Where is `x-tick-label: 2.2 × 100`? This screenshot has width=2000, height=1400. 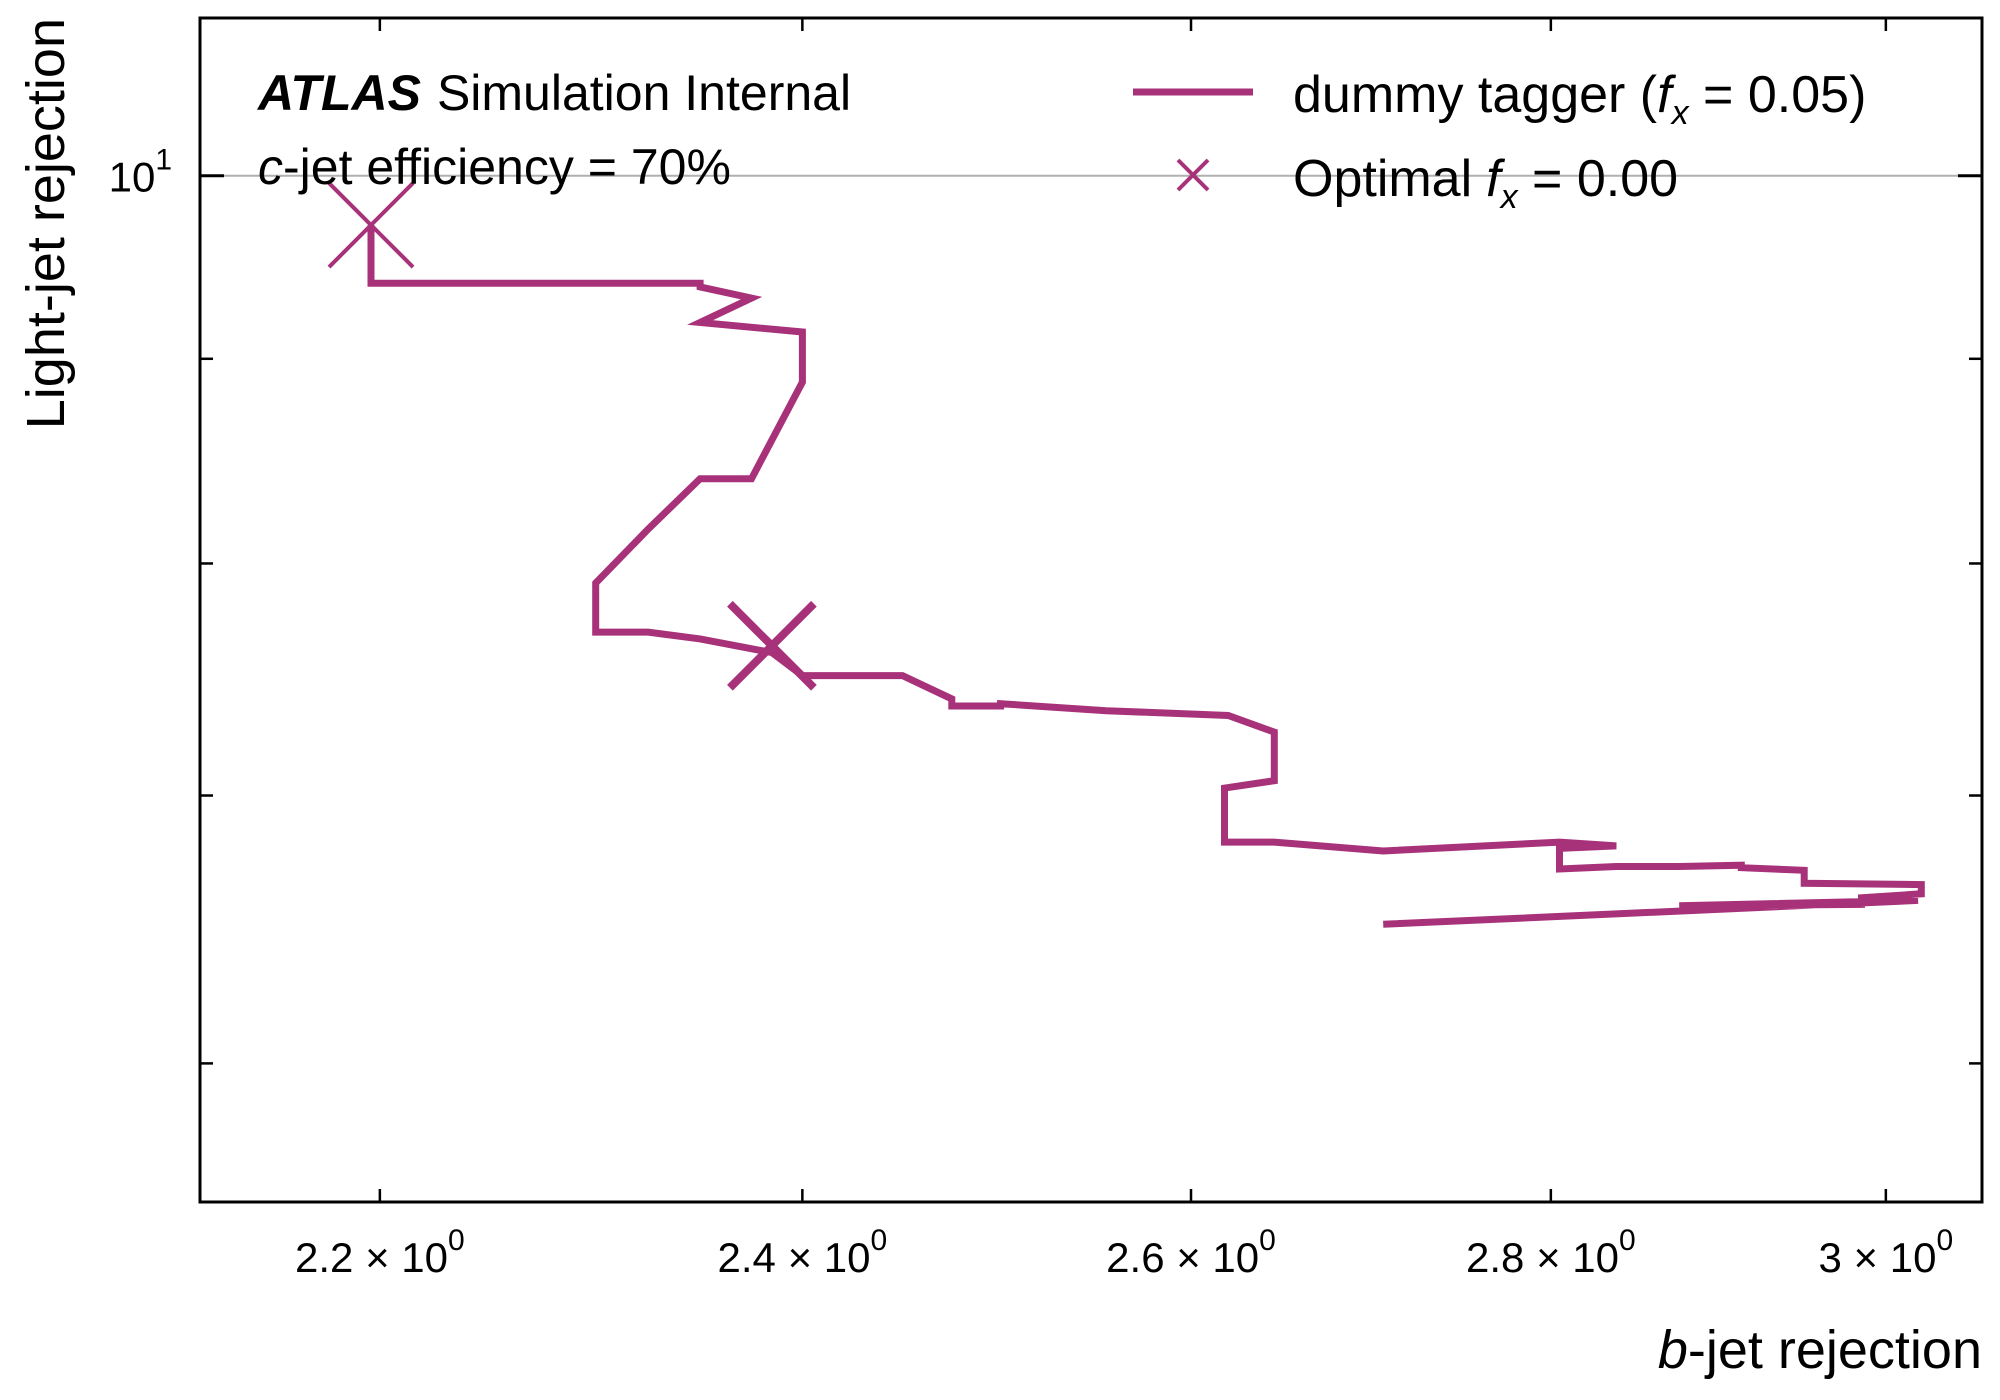 x-tick-label: 2.2 × 100 is located at coordinates (380, 1252).